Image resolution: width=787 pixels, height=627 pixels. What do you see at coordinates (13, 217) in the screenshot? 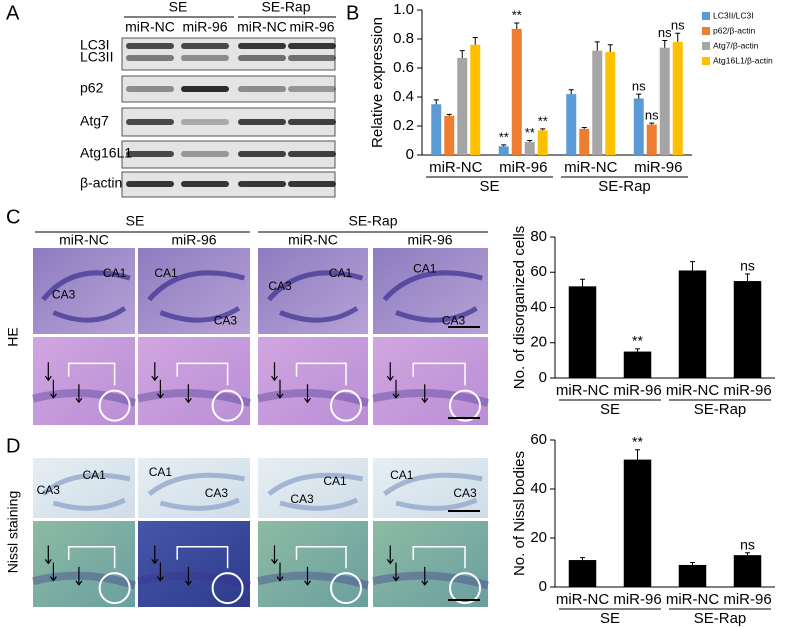
I see `panel-label: C` at bounding box center [13, 217].